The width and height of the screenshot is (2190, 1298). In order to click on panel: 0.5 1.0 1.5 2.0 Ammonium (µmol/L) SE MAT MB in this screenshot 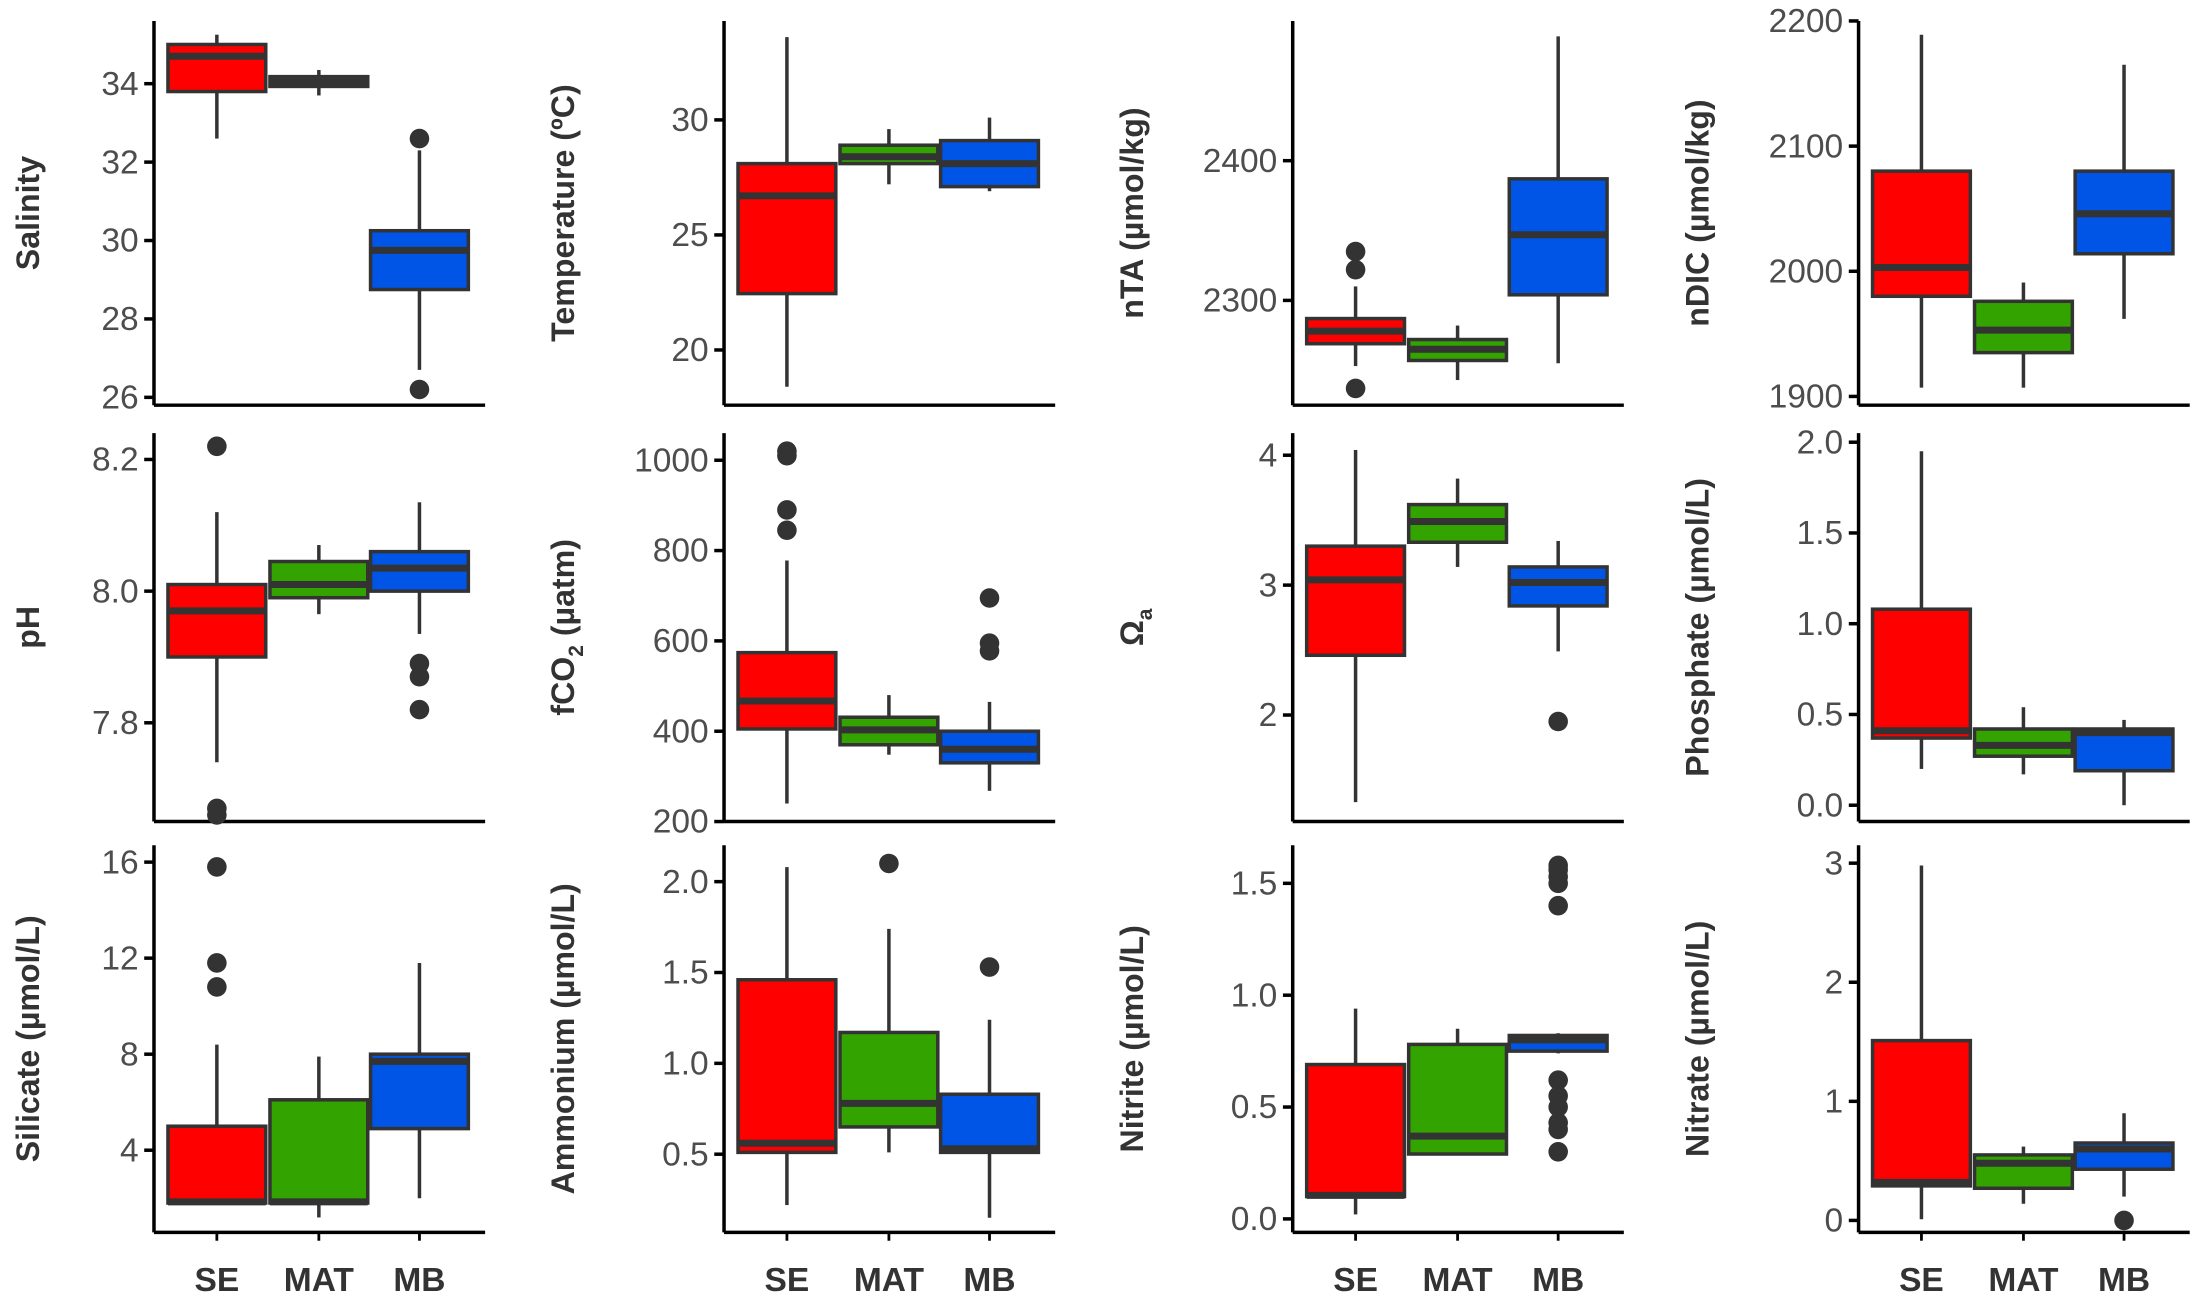, I will do `click(801, 1071)`.